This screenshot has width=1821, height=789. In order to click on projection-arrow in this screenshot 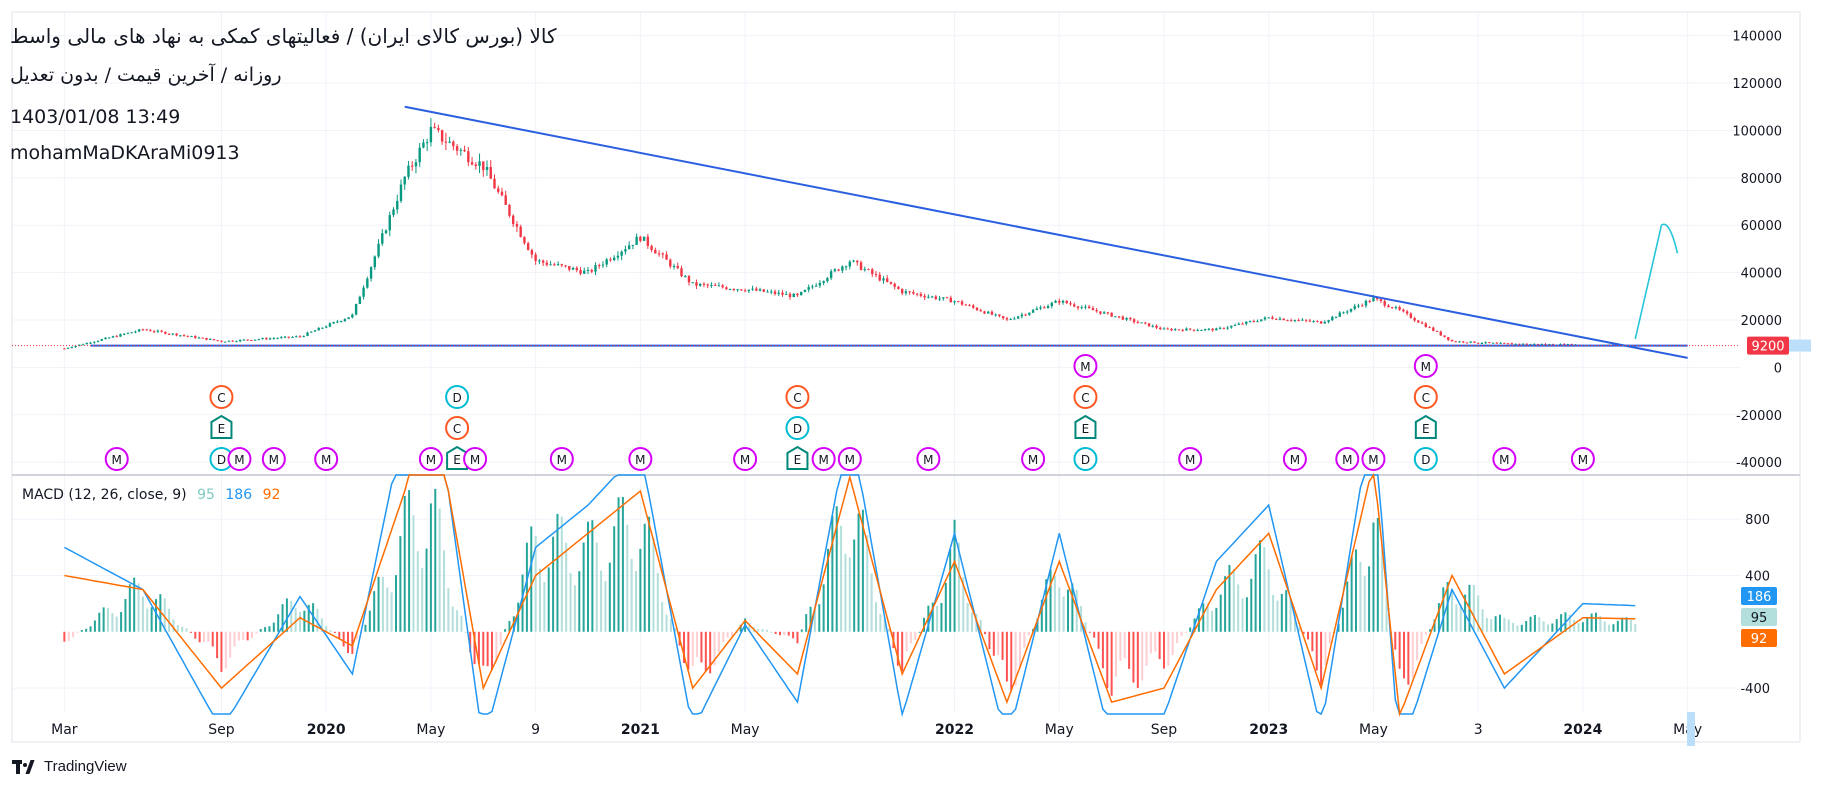, I will do `click(1656, 281)`.